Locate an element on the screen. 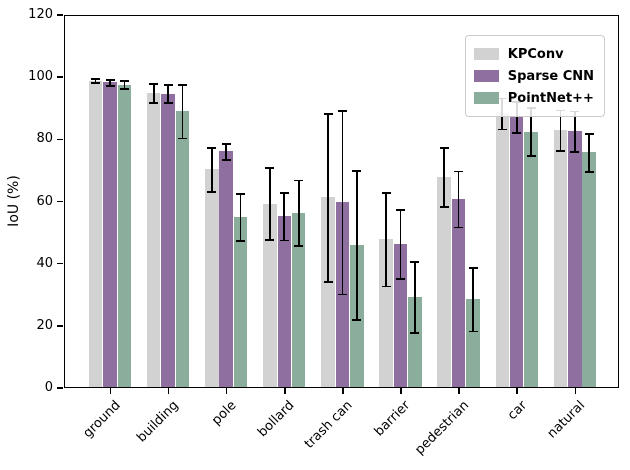  legend-label: KPConv is located at coordinates (535, 54).